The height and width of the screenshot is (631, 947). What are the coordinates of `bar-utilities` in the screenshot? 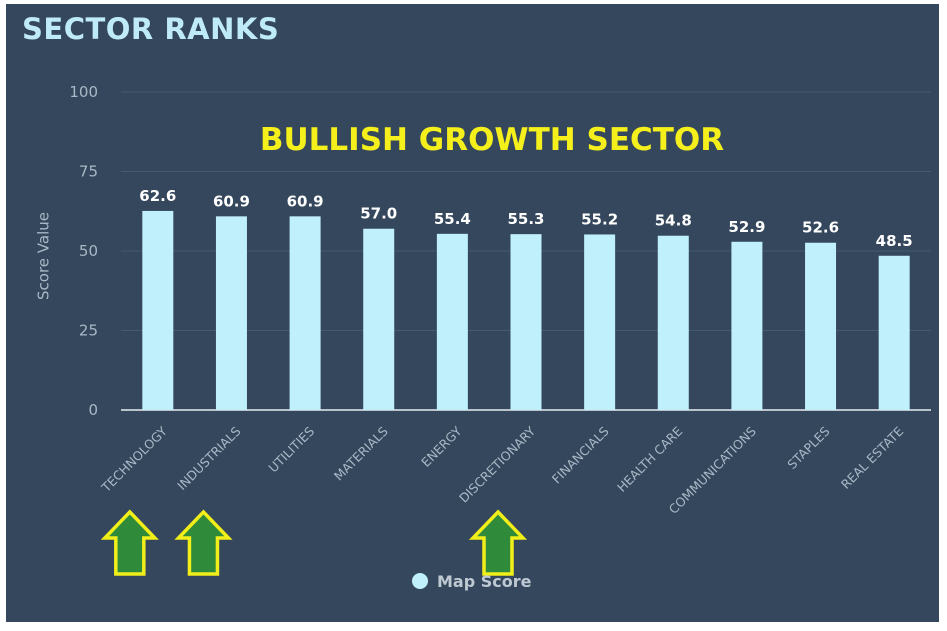 It's located at (305, 313).